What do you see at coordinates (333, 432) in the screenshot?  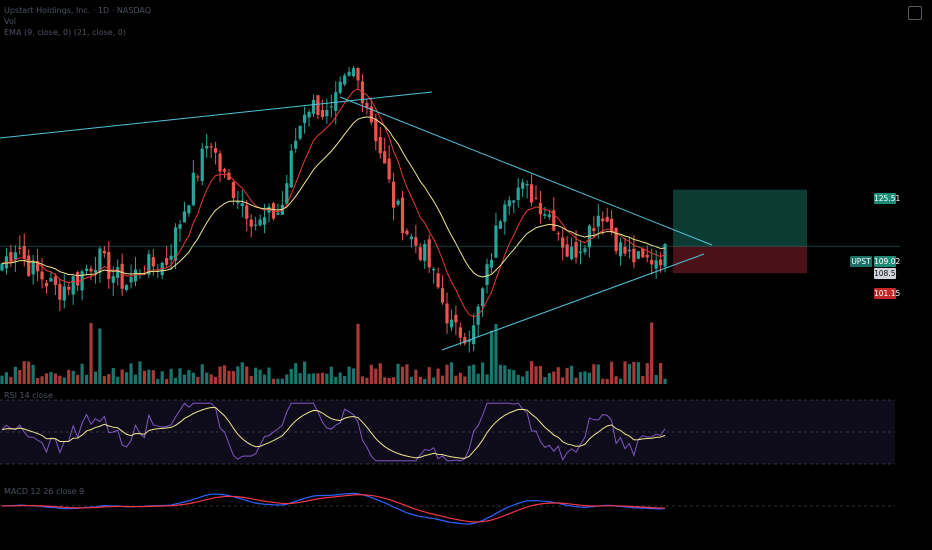 I see `rsi-signal-line` at bounding box center [333, 432].